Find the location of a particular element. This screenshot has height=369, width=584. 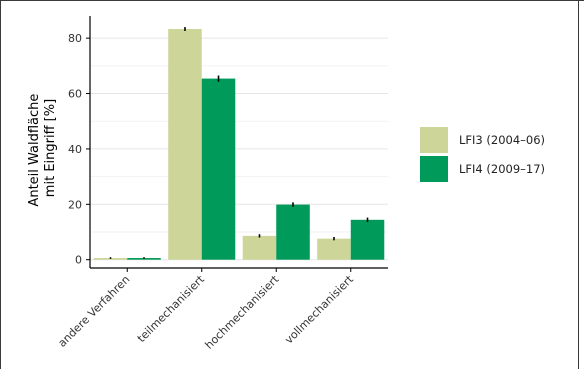

legend: LFI3 (2004–06) LFI4 (2009–17) is located at coordinates (482, 154).